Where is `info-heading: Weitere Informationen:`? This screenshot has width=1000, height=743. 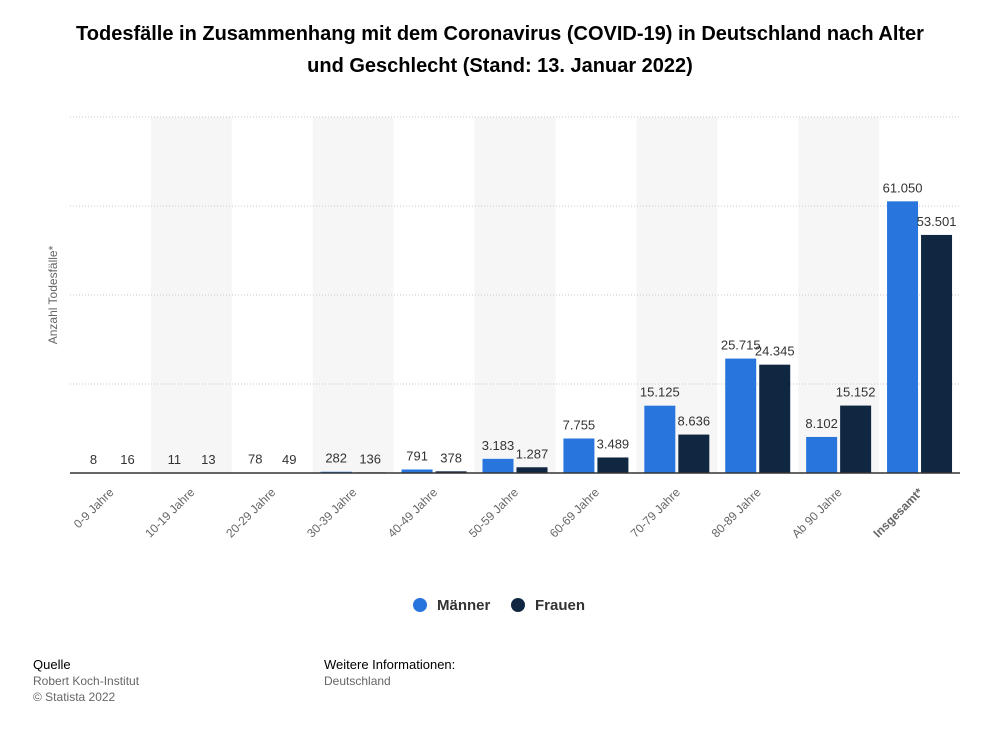
info-heading: Weitere Informationen: is located at coordinates (390, 664).